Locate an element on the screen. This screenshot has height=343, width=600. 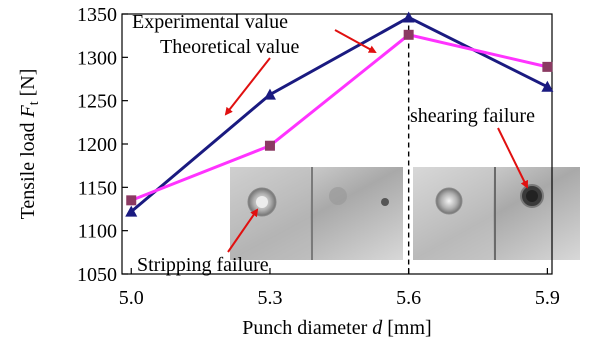
x-axis: 5.0 5.3 5.6 5.9 is located at coordinates (339, 288).